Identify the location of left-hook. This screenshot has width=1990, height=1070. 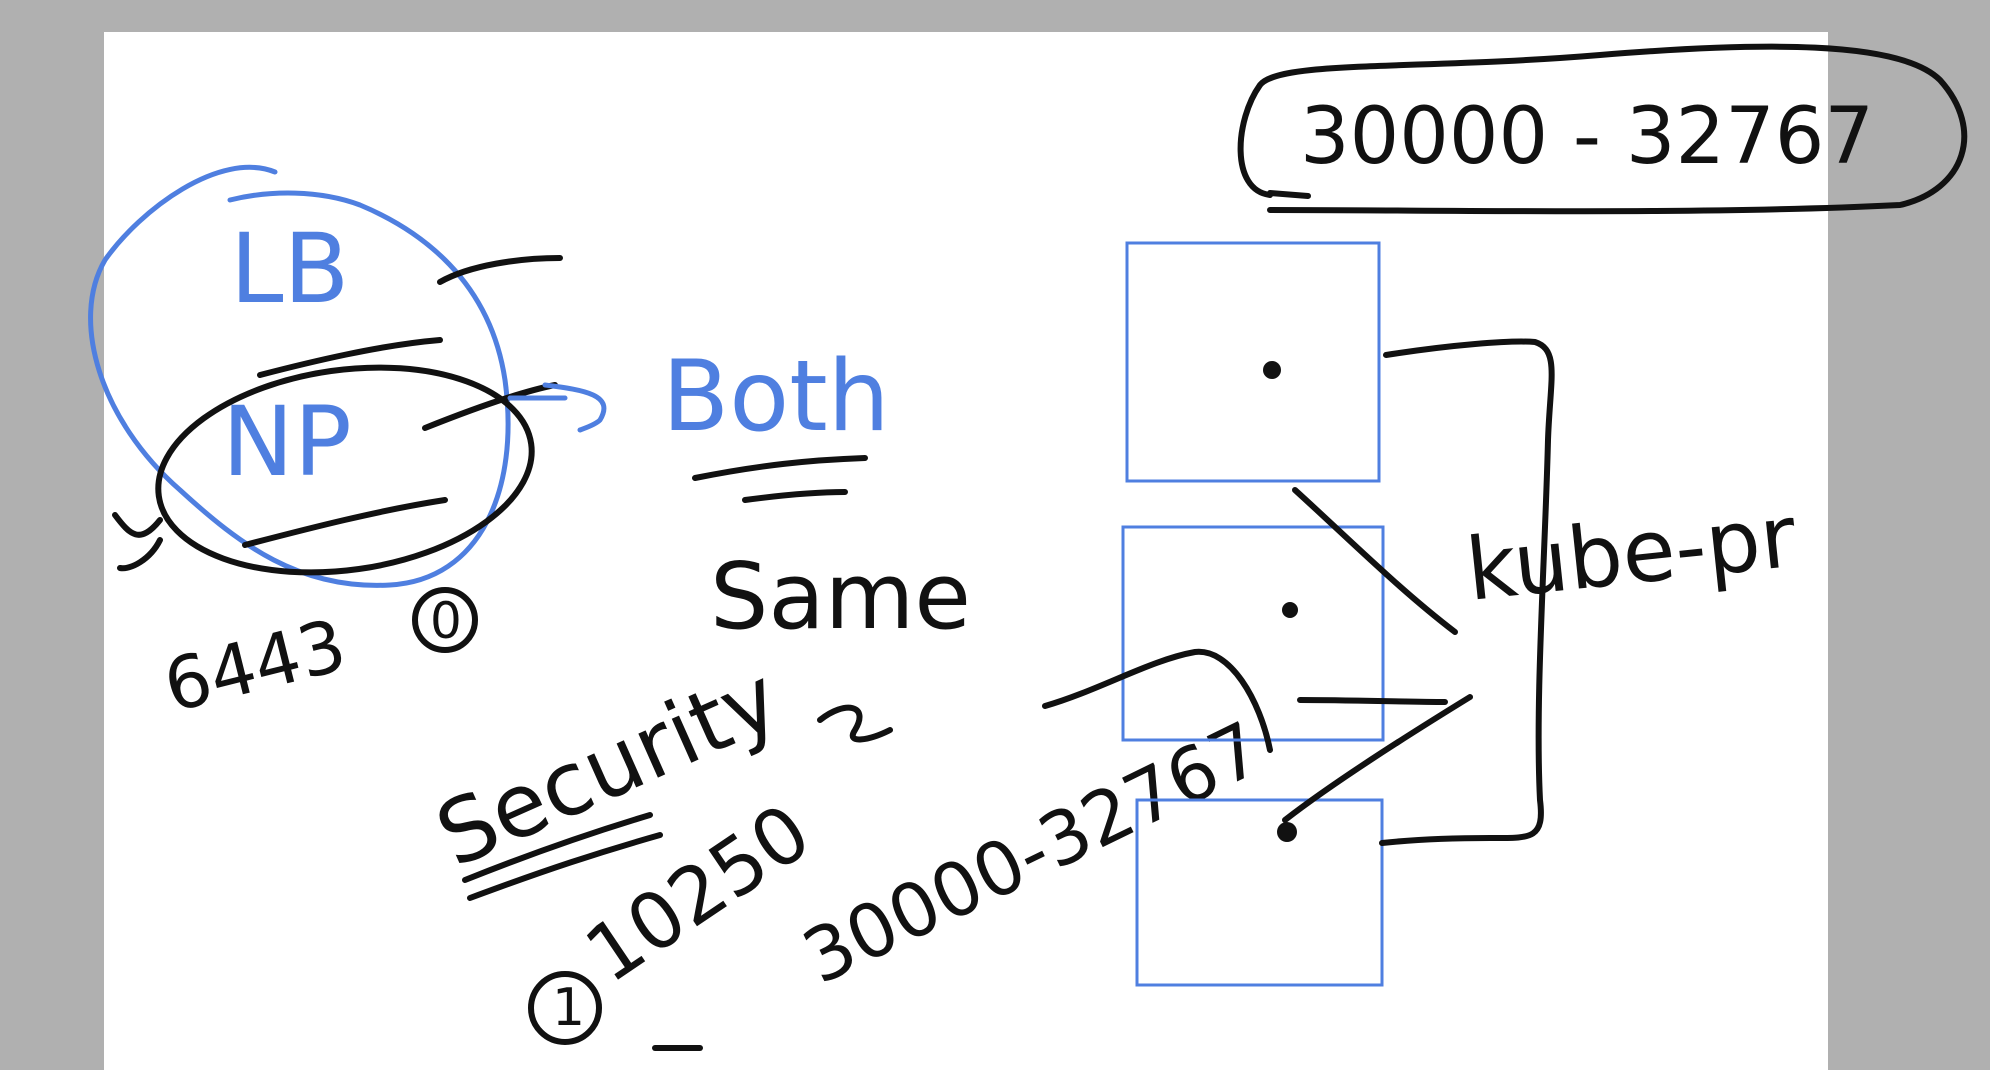
(137, 542).